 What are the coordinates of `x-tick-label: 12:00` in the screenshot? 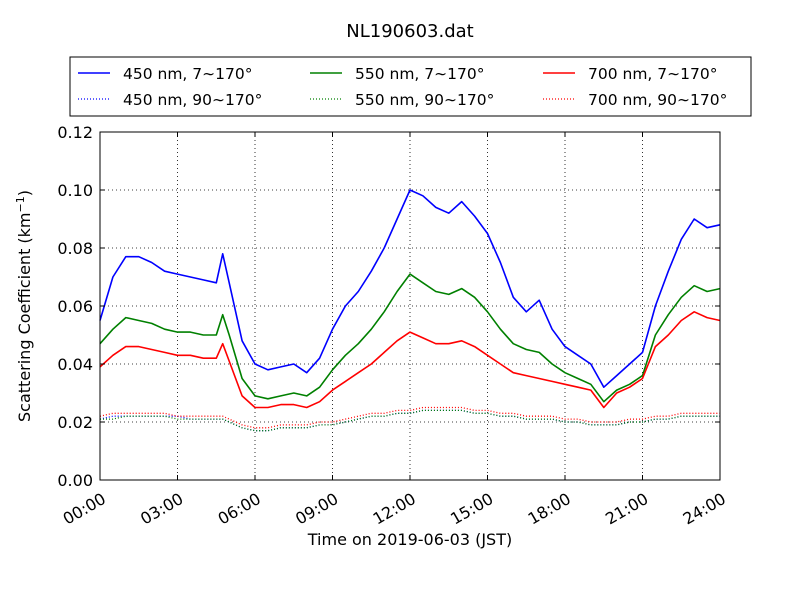 It's located at (394, 509).